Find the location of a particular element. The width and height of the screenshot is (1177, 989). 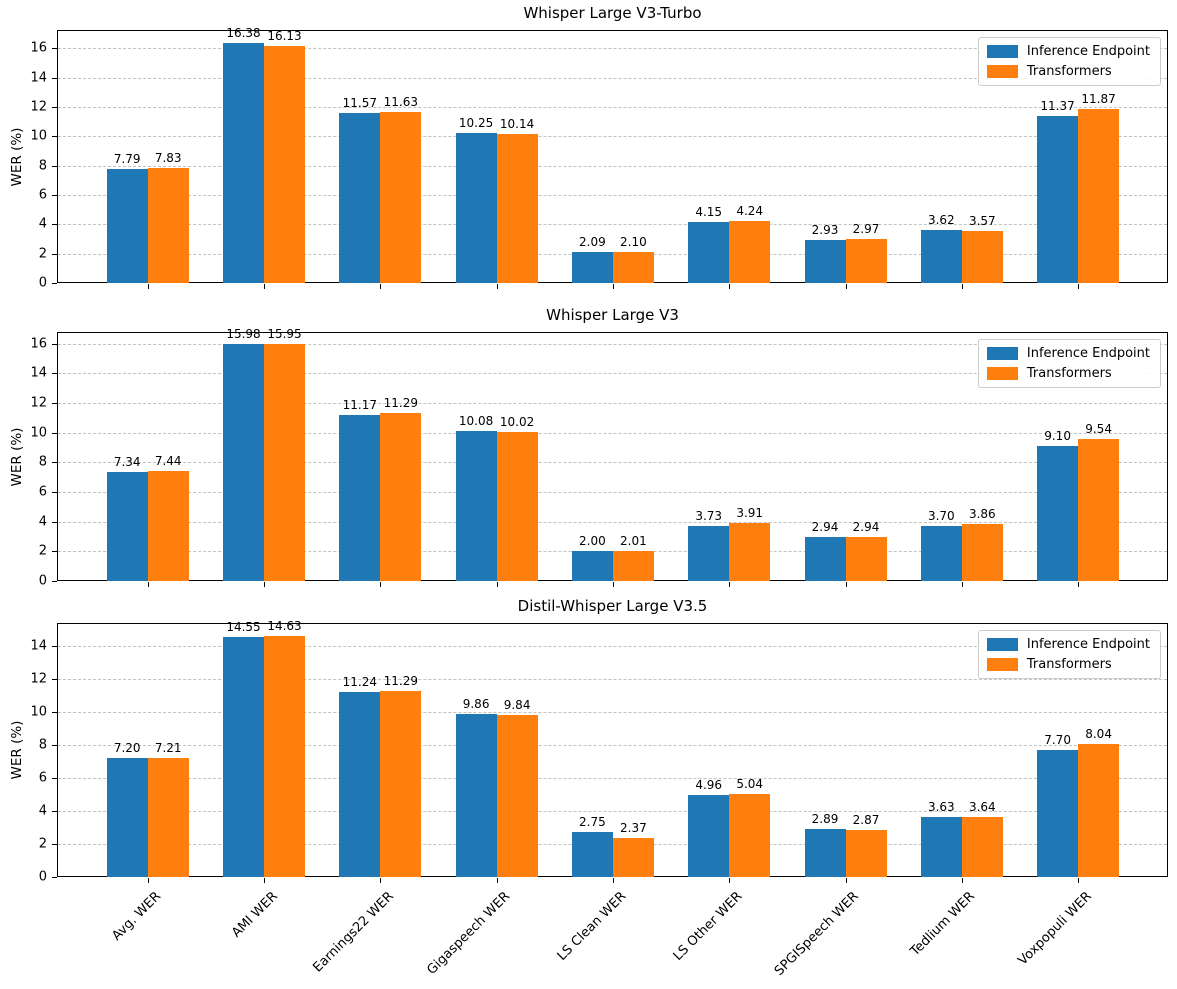

subplot-title-whisper-large-v3: Whisper Large V3 is located at coordinates (612, 315).